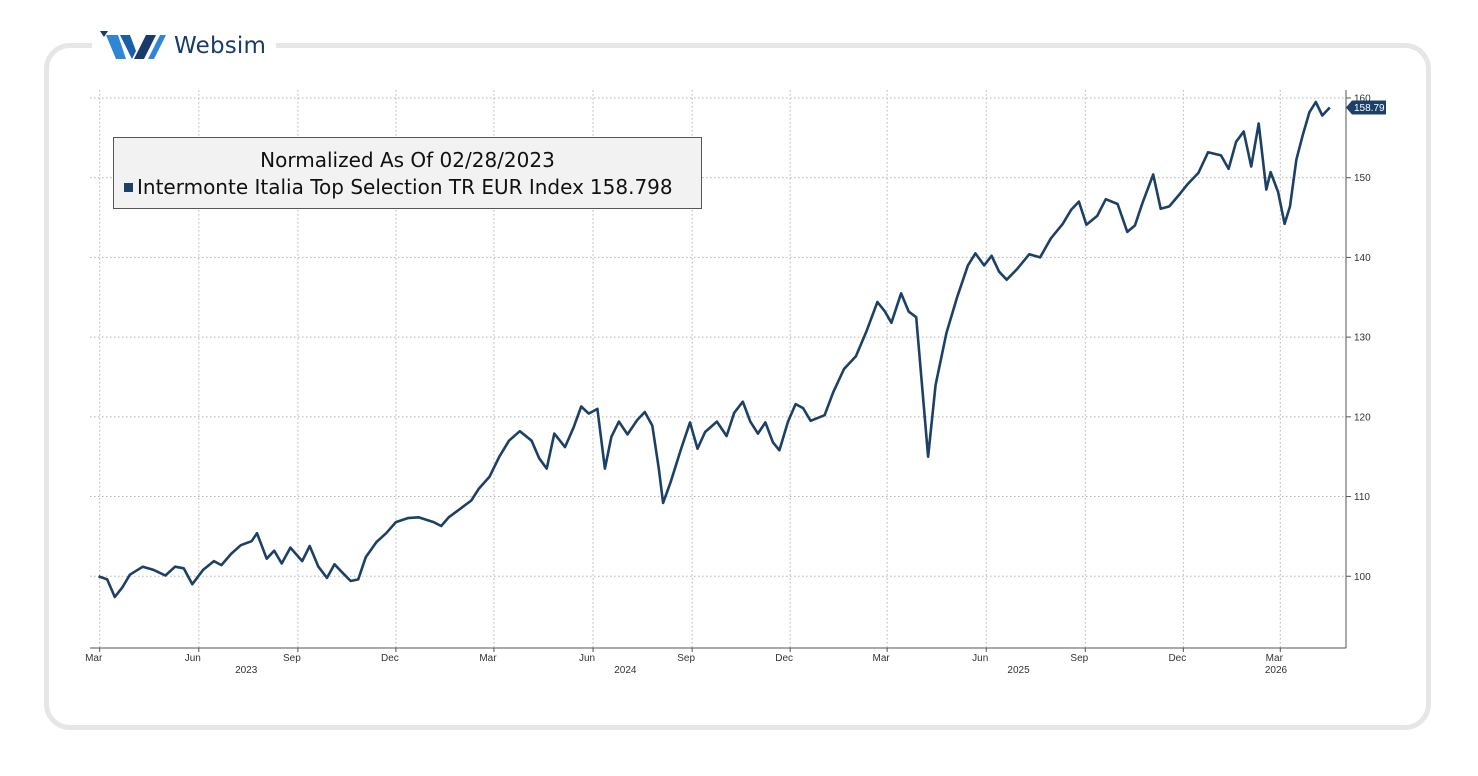 This screenshot has height=776, width=1478. I want to click on legend-last-value: 158.798, so click(631, 187).